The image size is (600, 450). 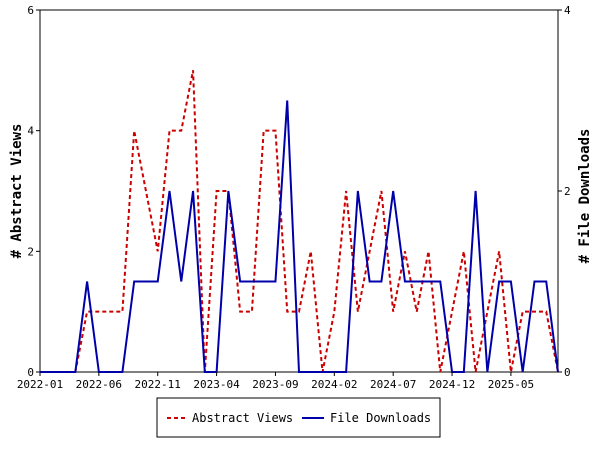 I want to click on legend-abstract-views-label: Abstract Views, so click(x=242, y=418).